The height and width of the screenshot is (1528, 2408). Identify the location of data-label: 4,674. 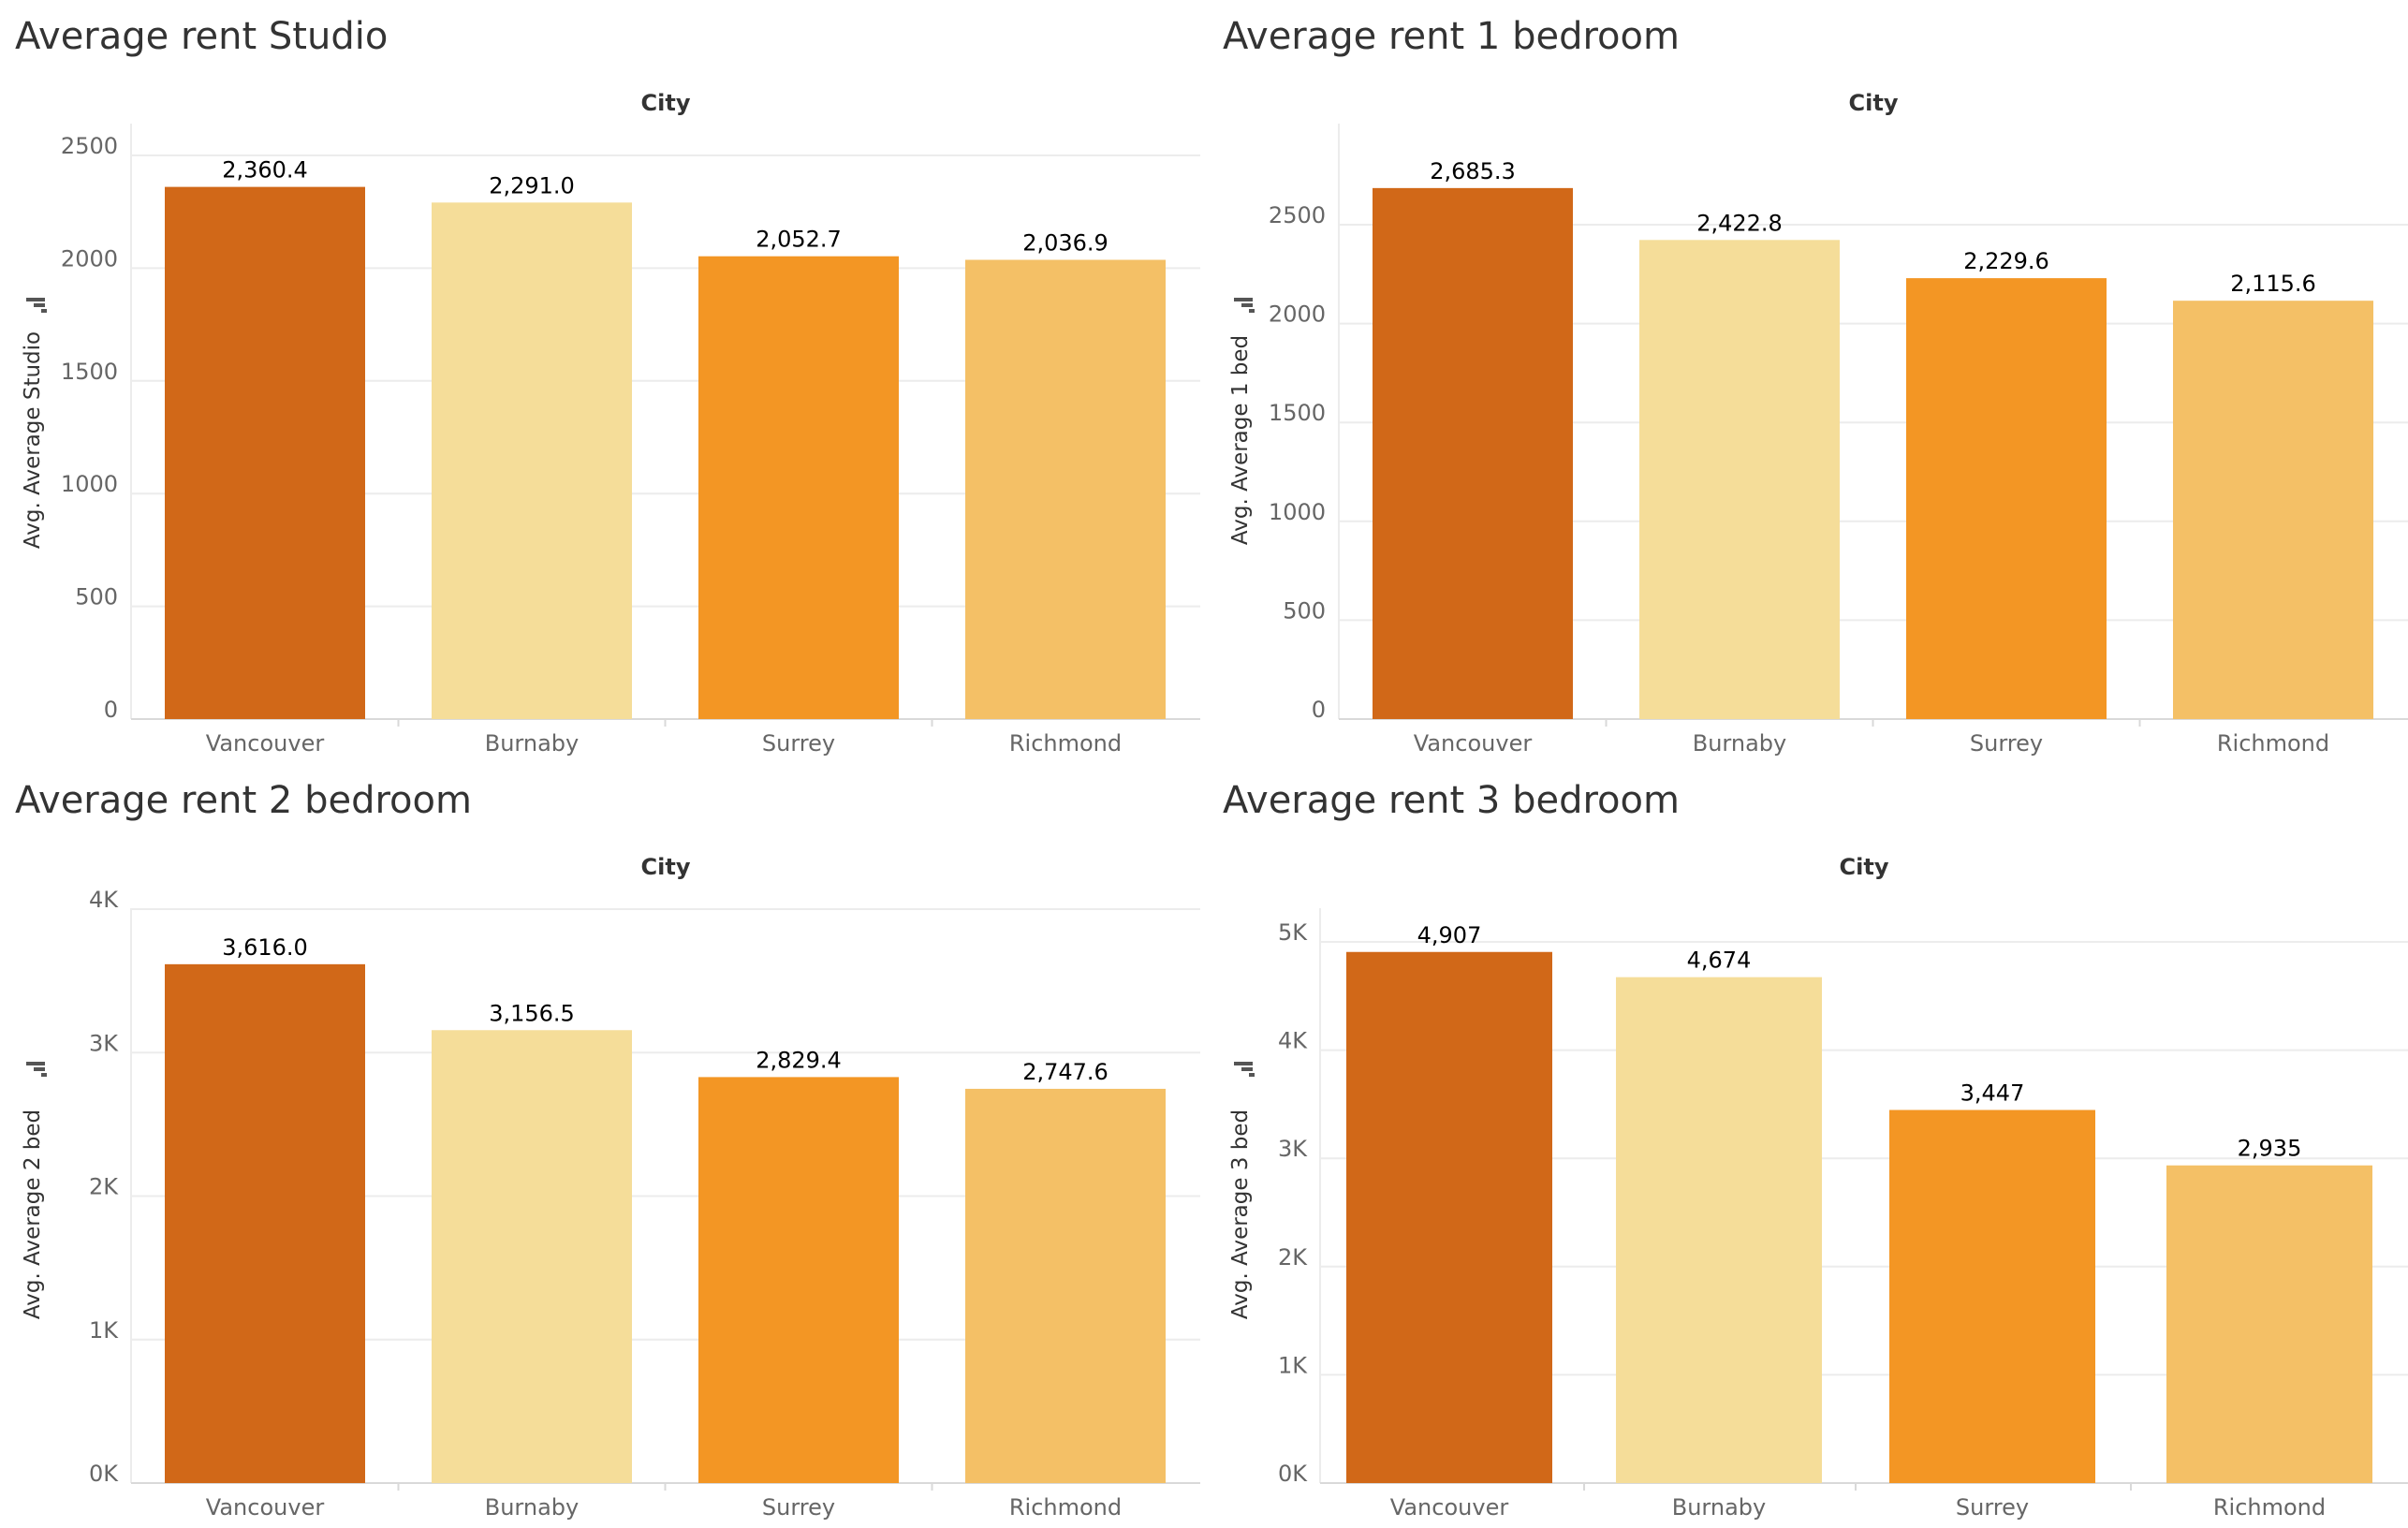
(1719, 961).